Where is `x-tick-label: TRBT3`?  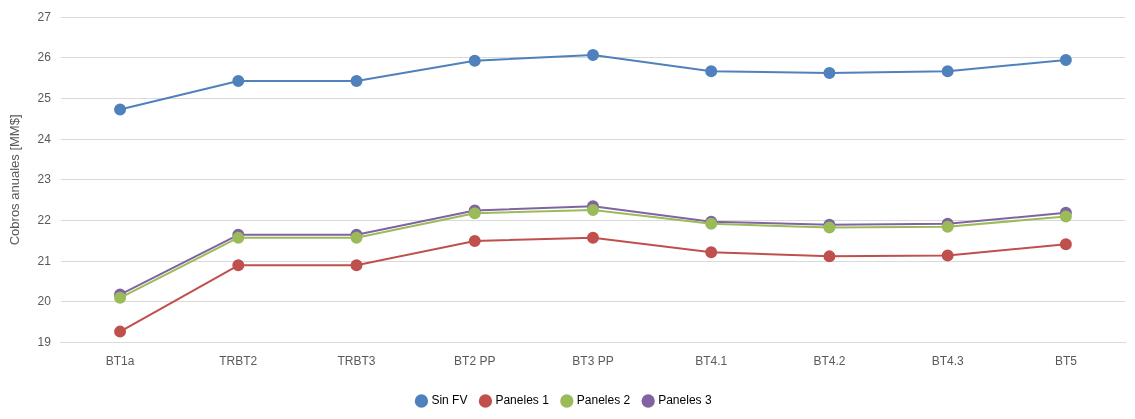
x-tick-label: TRBT3 is located at coordinates (356, 361).